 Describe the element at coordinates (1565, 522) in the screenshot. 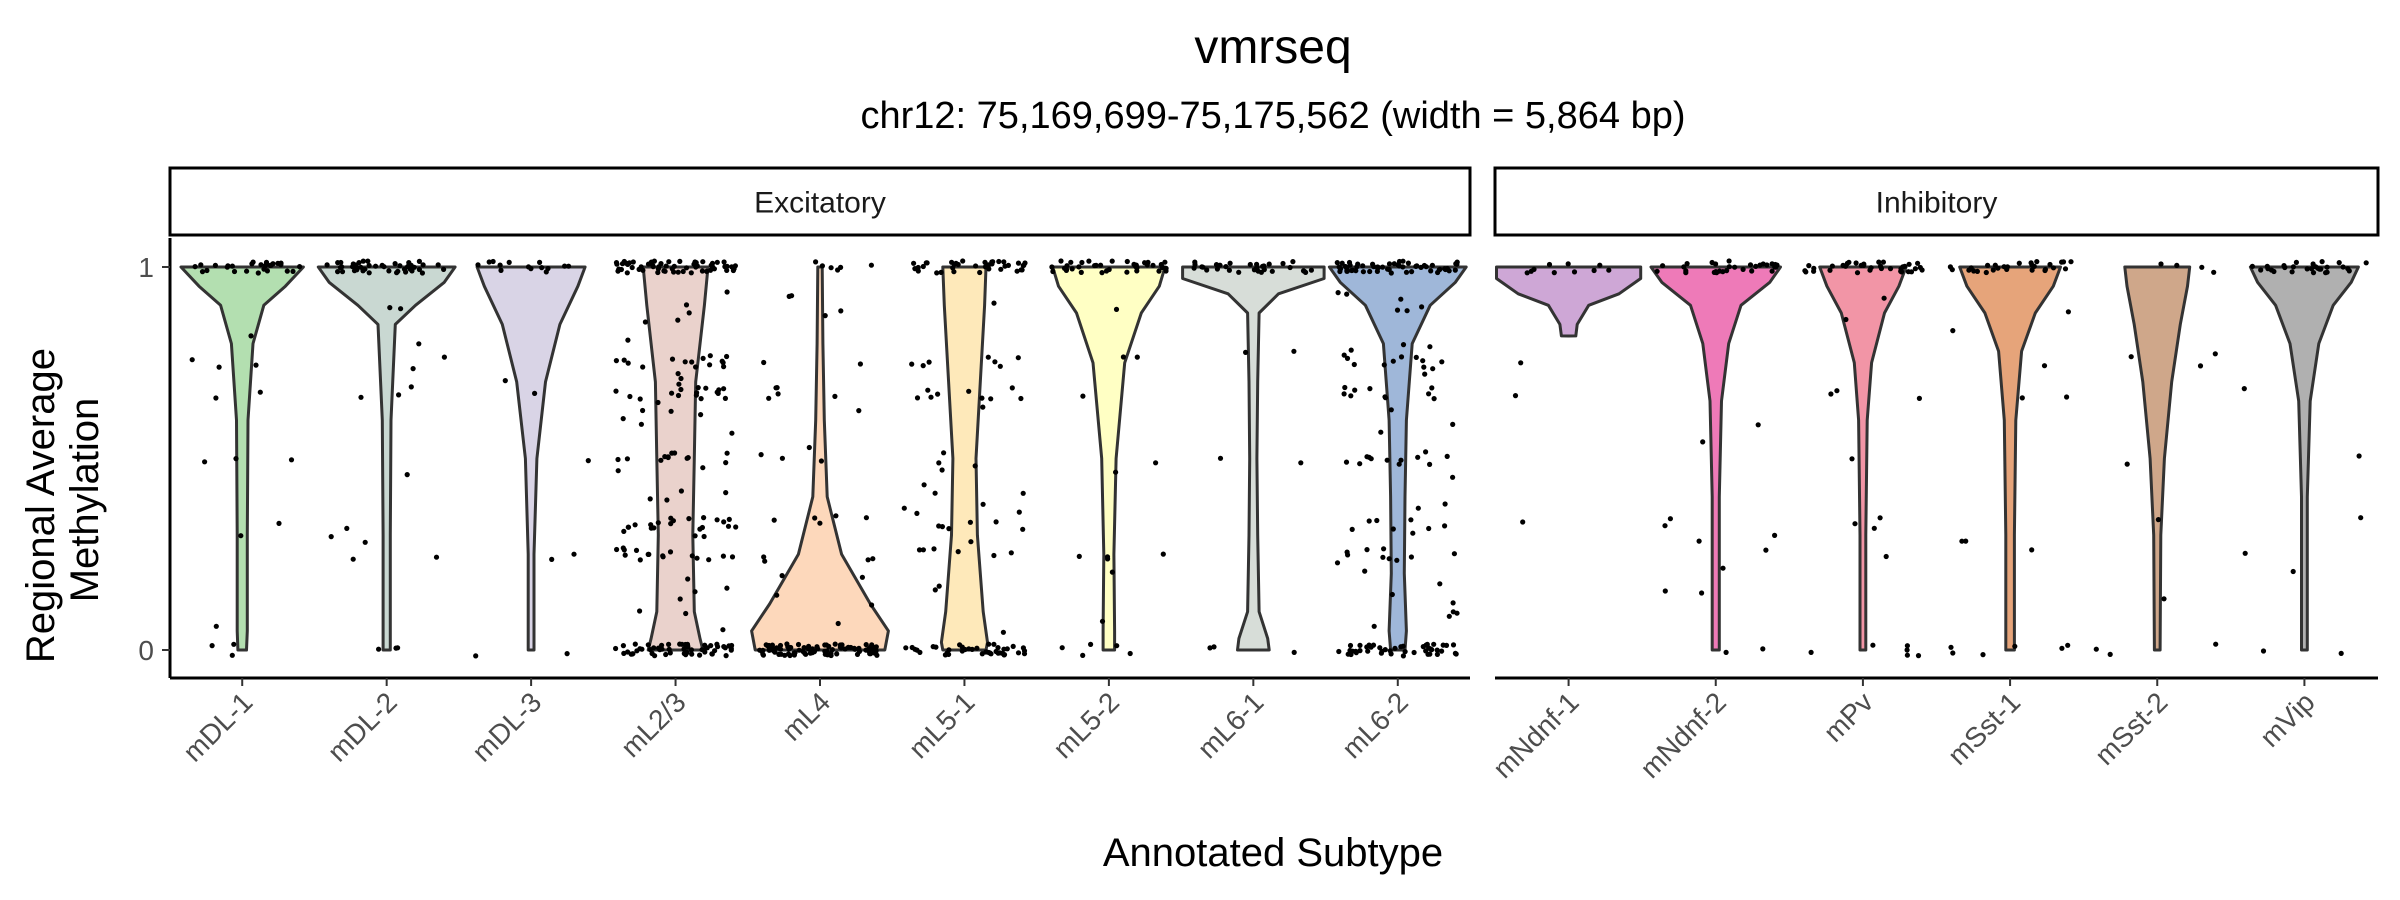

I see `category-mNdnf-1: mNdnf-1` at that location.